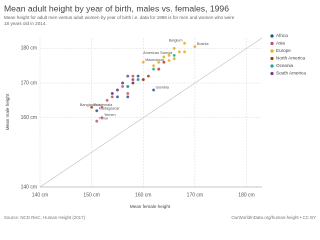  I want to click on chart-subtitle: 18 years old in 2014., so click(25, 23).